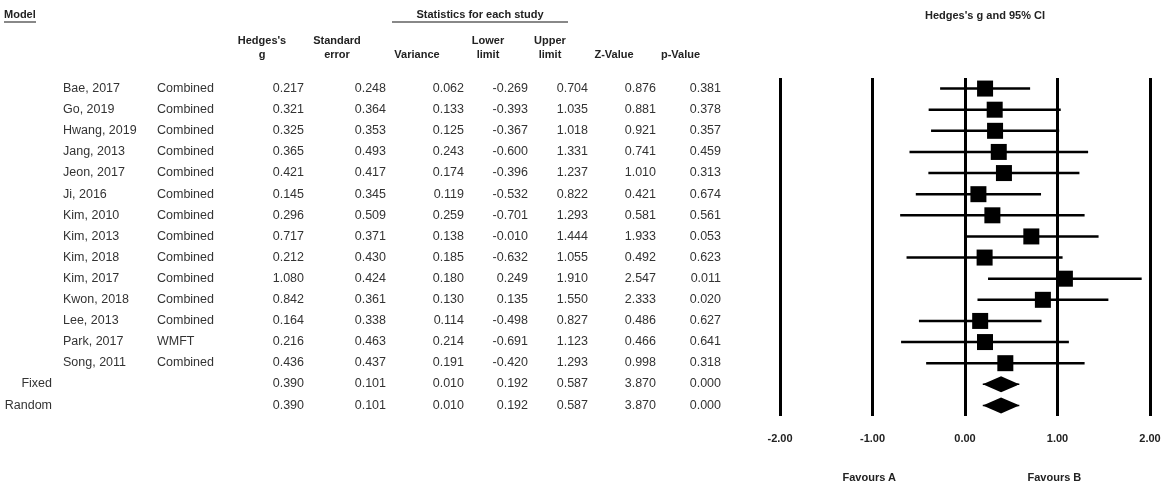  What do you see at coordinates (680, 54) in the screenshot?
I see `category-label: p-Value` at bounding box center [680, 54].